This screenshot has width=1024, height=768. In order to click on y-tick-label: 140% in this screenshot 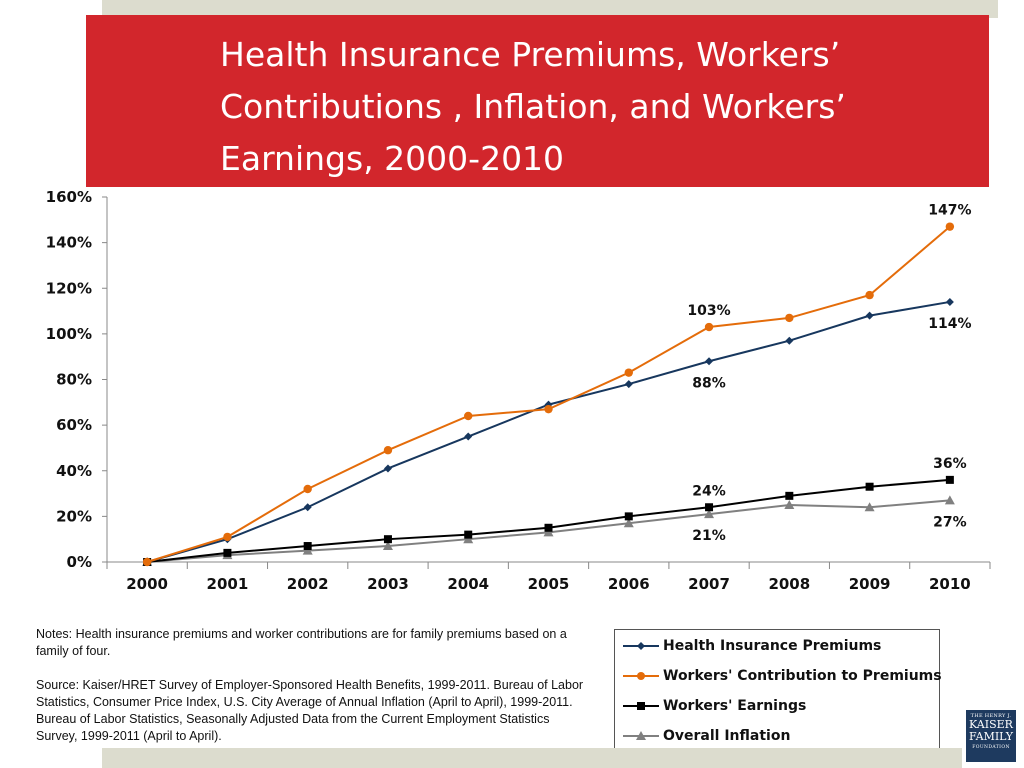, I will do `click(69, 243)`.